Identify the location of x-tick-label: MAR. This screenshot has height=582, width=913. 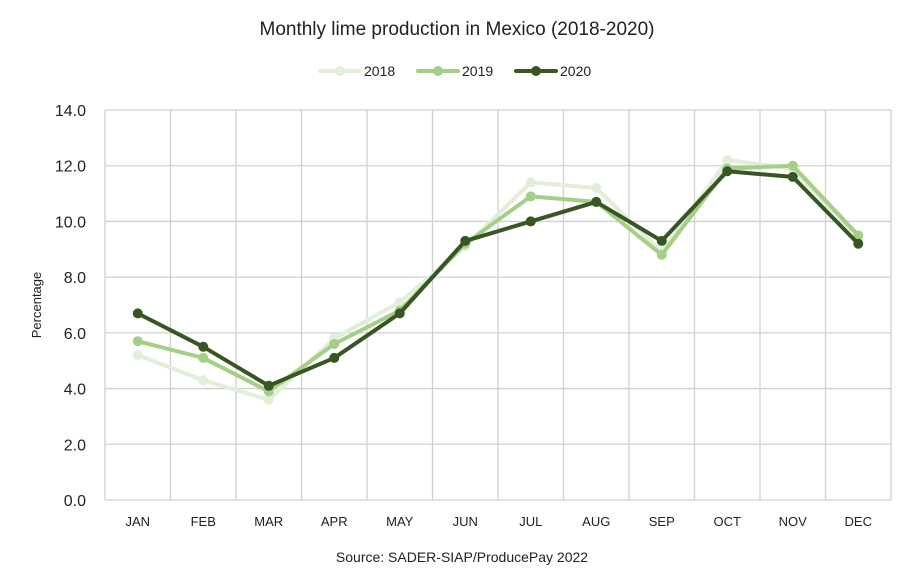
(268, 521).